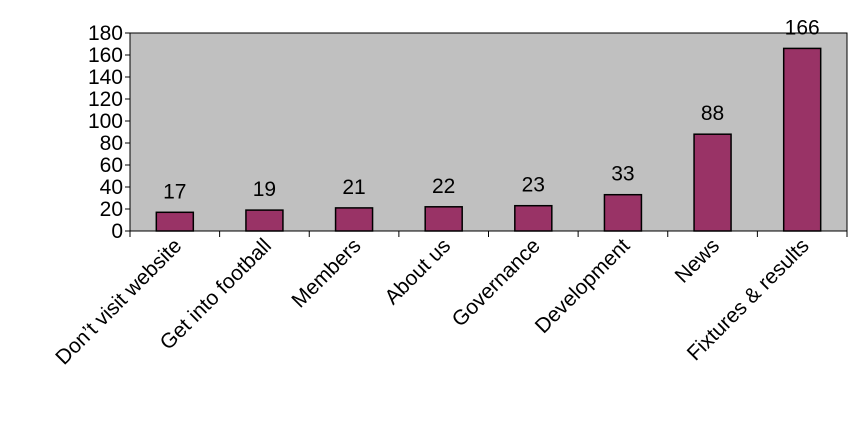  I want to click on y-tick-label: 180, so click(105, 33).